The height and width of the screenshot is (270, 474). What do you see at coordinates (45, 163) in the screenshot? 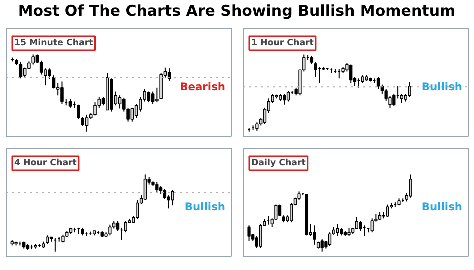
I see `chart-title: 4 Hour Chart` at bounding box center [45, 163].